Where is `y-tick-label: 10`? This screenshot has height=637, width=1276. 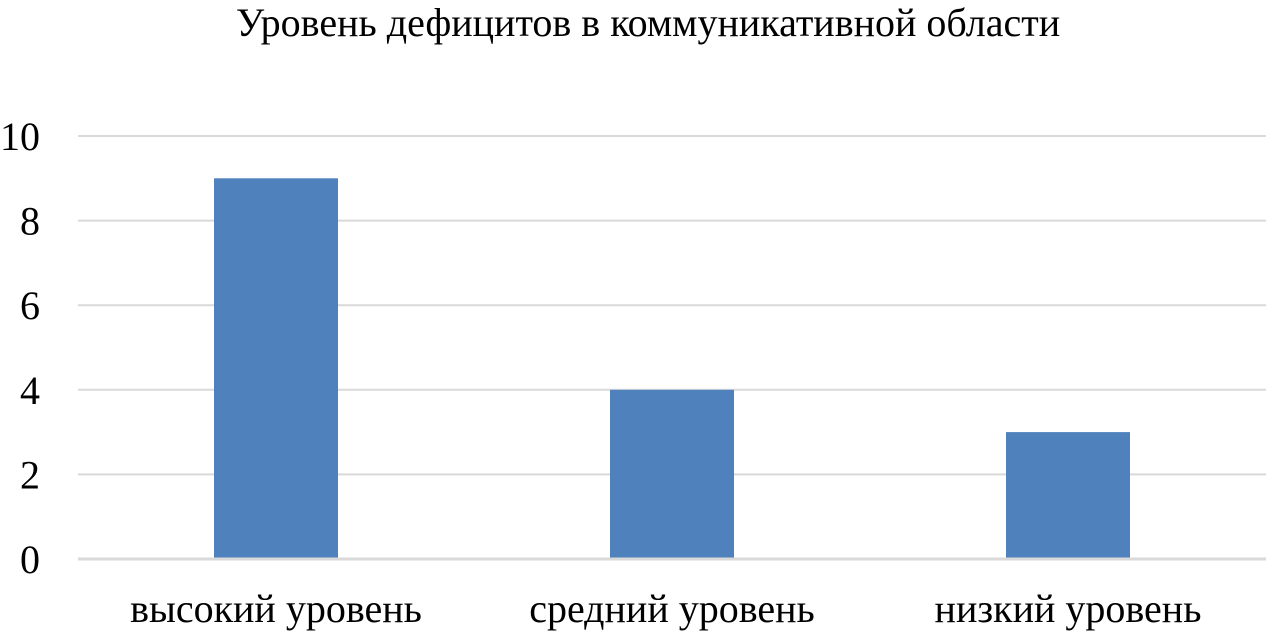 y-tick-label: 10 is located at coordinates (20, 136).